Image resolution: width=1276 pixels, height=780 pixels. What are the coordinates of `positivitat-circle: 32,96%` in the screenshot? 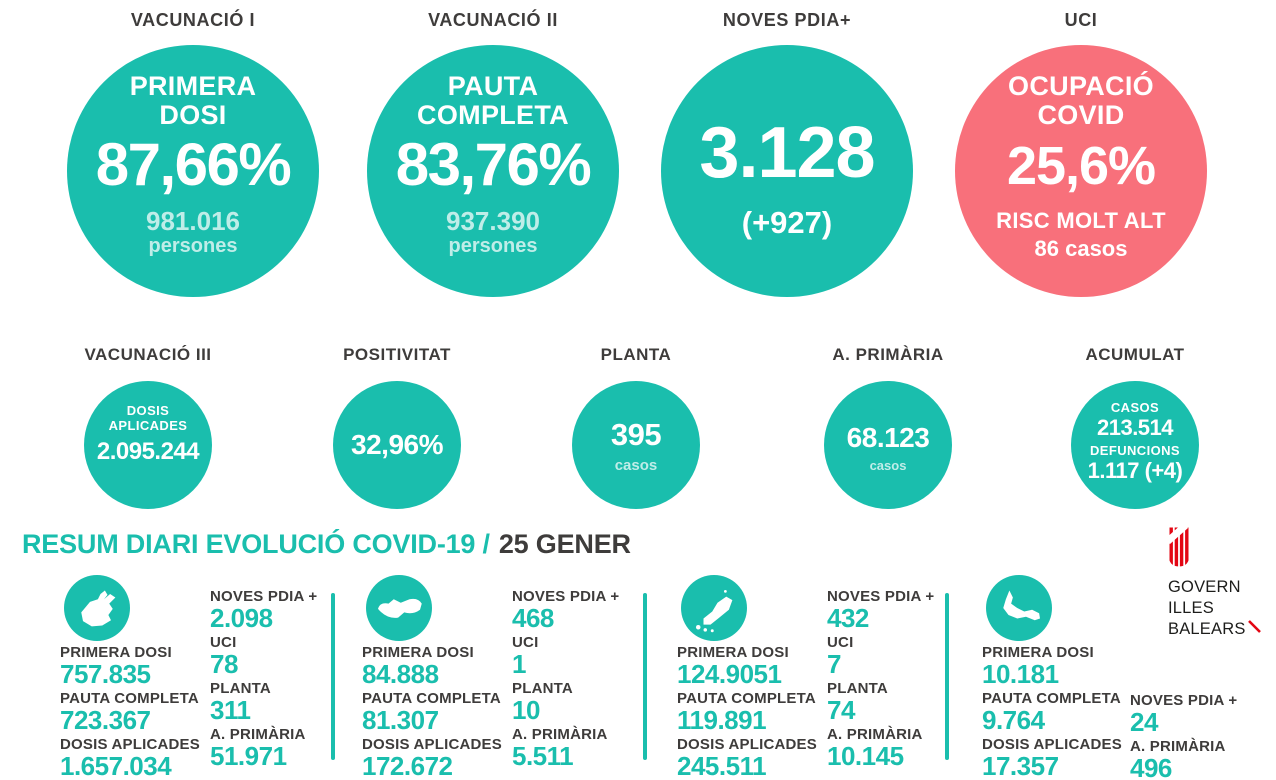 It's located at (397, 445).